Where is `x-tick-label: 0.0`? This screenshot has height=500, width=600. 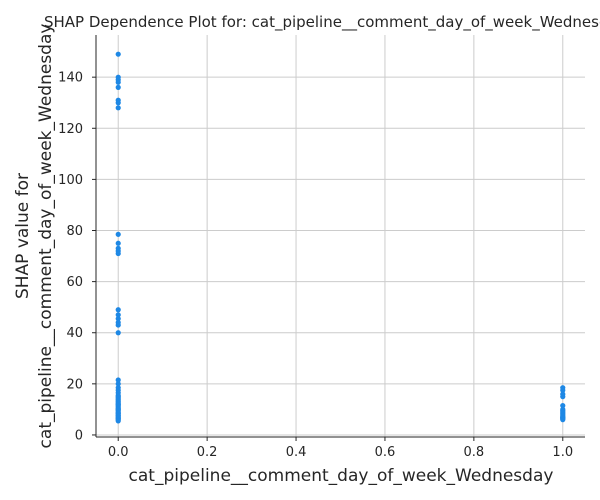
x-tick-label: 0.0 is located at coordinates (118, 452).